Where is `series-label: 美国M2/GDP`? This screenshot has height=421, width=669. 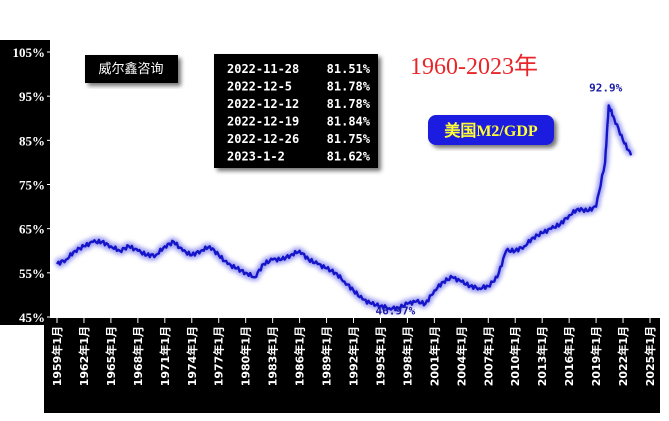 series-label: 美国M2/GDP is located at coordinates (491, 130).